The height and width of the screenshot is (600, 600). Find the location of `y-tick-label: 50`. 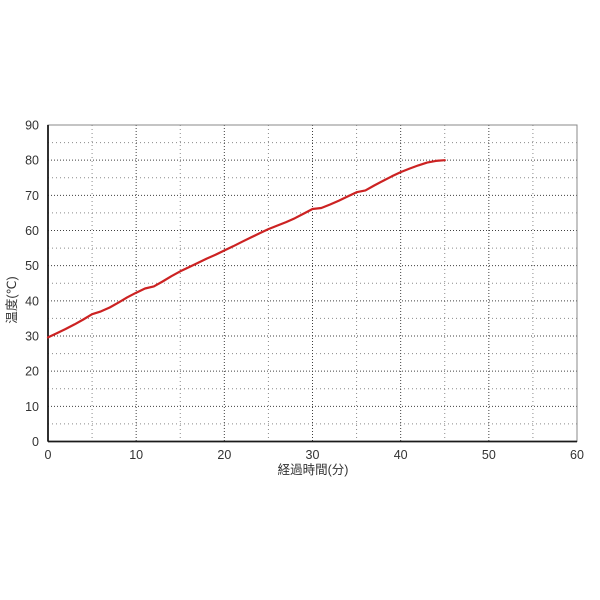

y-tick-label: 50 is located at coordinates (32, 266).